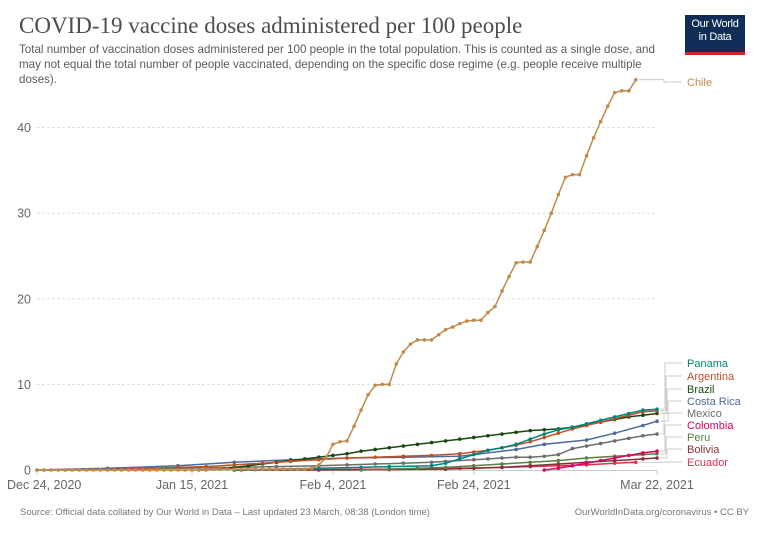 The image size is (773, 541). Describe the element at coordinates (698, 438) in the screenshot. I see `legend-label-peru: Peru` at that location.